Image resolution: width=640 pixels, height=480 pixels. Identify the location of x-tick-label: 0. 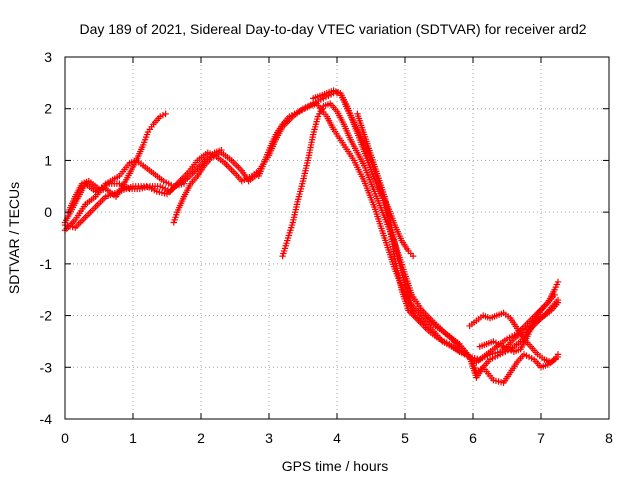
(65, 438).